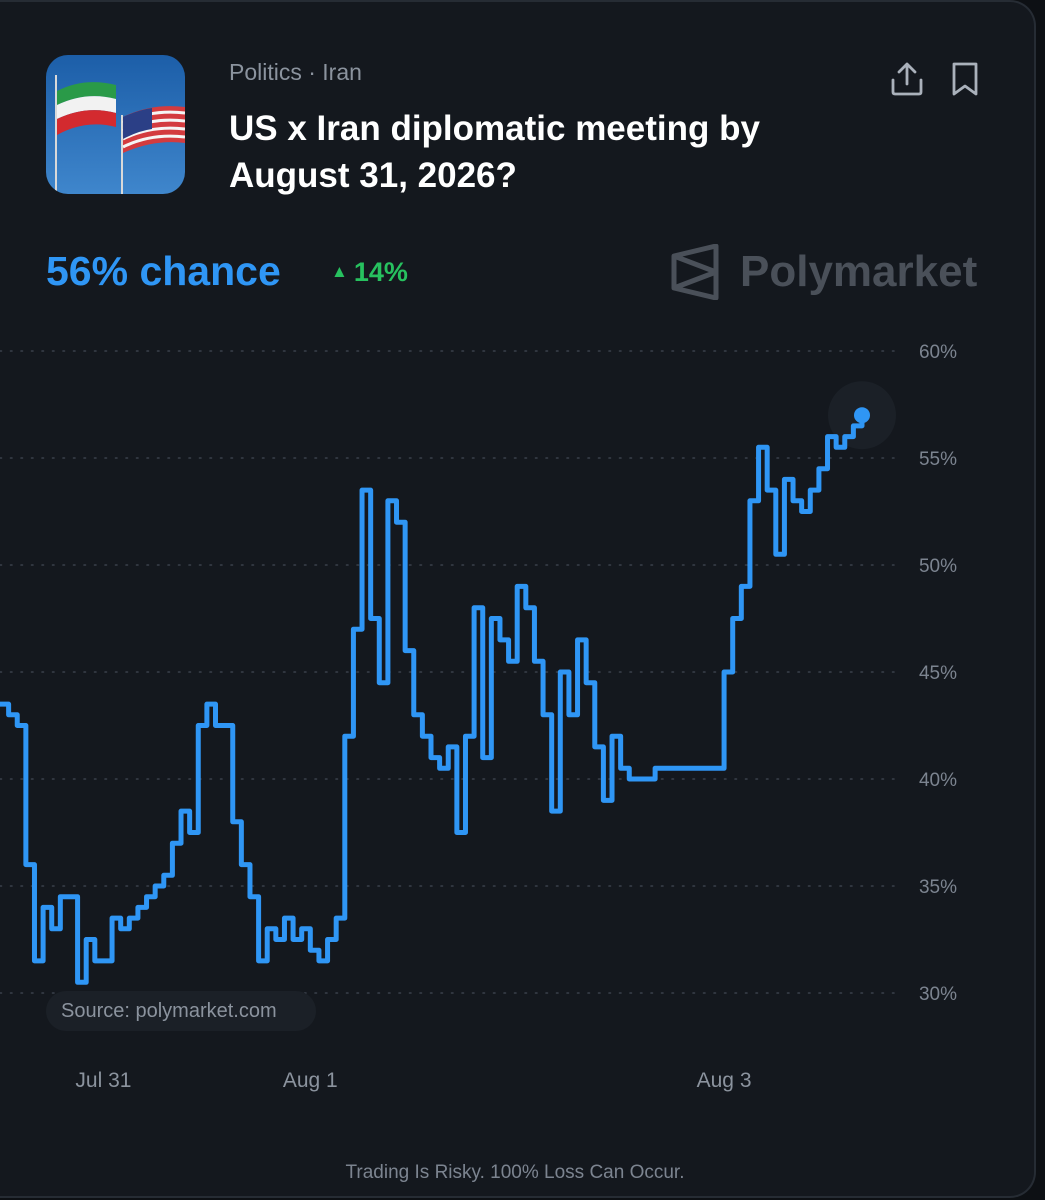  Describe the element at coordinates (862, 415) in the screenshot. I see `last-point-marker` at that location.